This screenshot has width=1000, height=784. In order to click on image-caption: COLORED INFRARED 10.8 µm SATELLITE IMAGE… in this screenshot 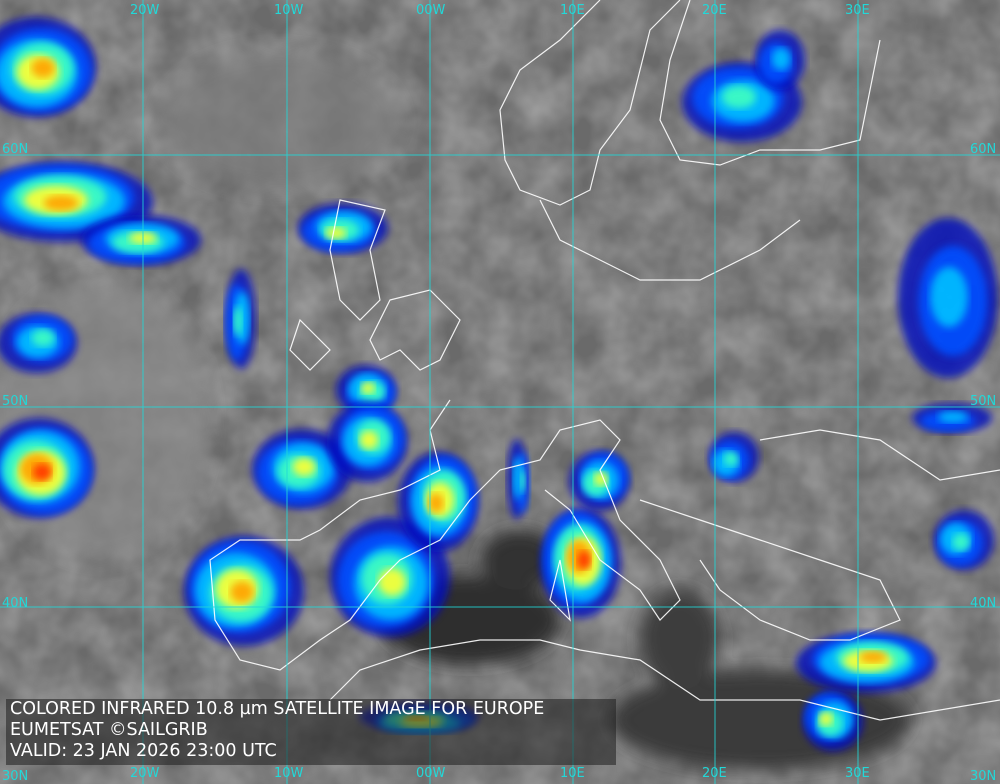, I will do `click(311, 732)`.